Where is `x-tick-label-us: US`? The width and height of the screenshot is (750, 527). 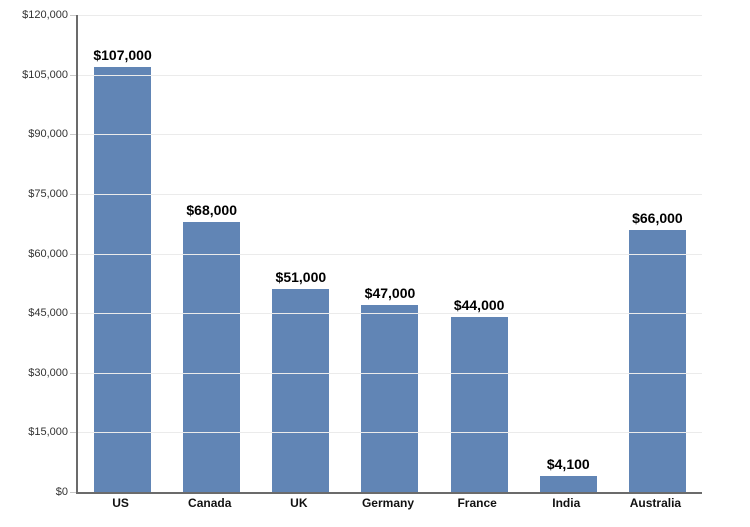 x-tick-label-us: US is located at coordinates (120, 503).